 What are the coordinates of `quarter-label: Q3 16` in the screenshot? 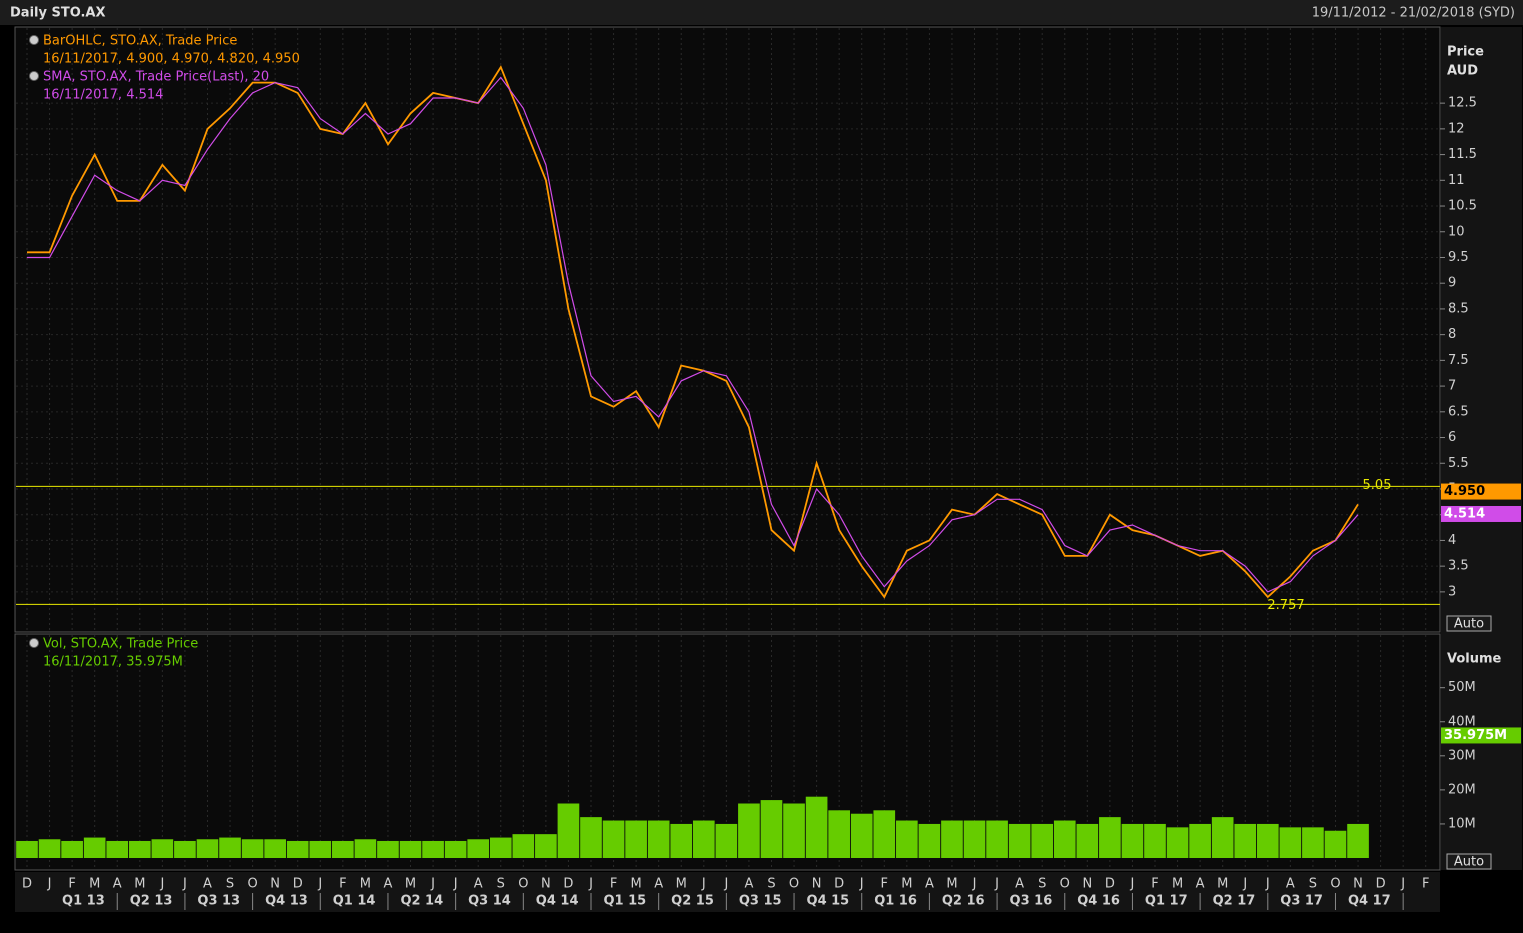 It's located at (1031, 901).